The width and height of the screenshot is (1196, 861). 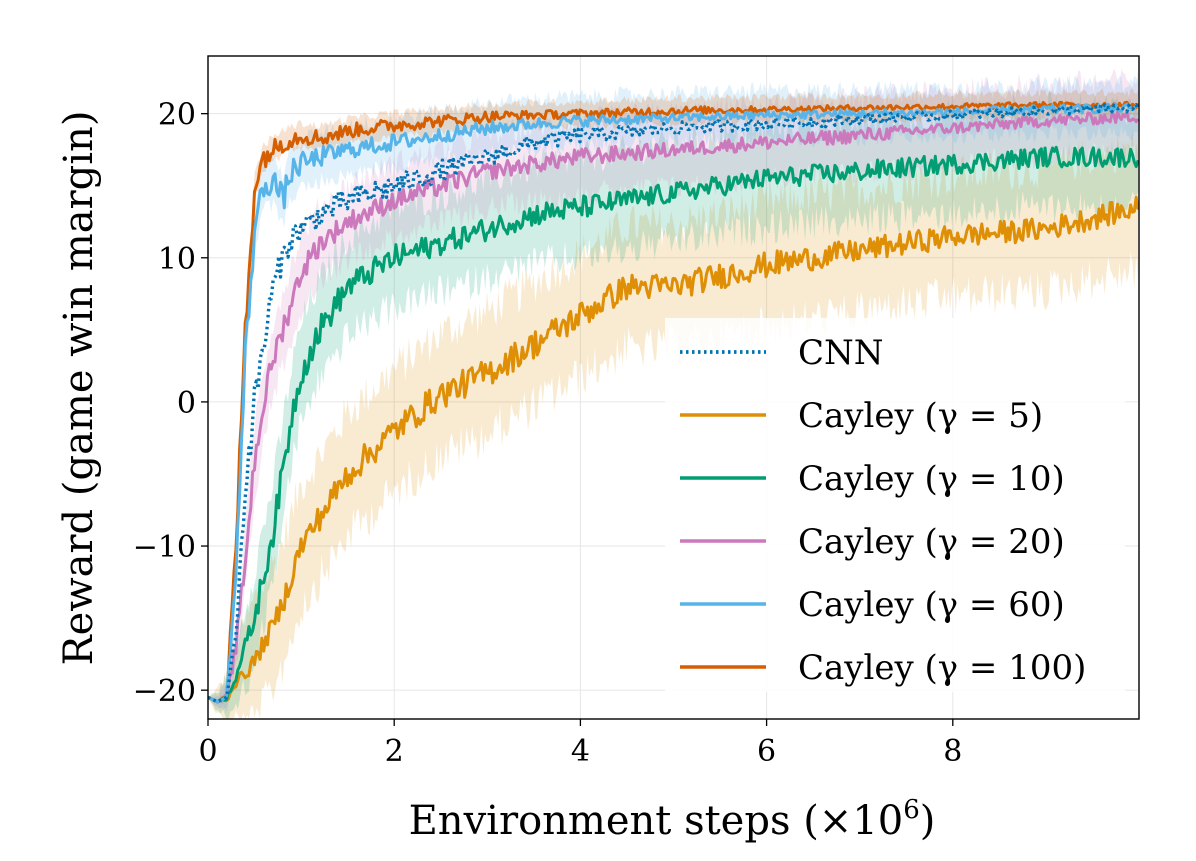 I want to click on x-axis-label: Environment steps (×106), so click(x=672, y=819).